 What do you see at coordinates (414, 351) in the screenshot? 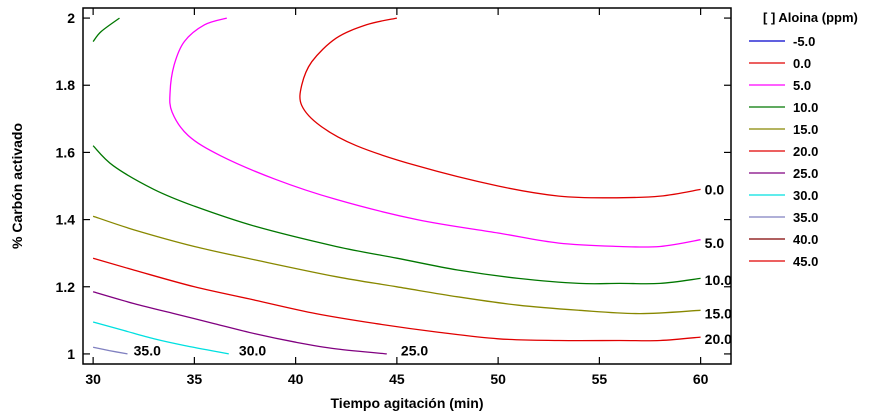
I see `contour-label: 25.0` at bounding box center [414, 351].